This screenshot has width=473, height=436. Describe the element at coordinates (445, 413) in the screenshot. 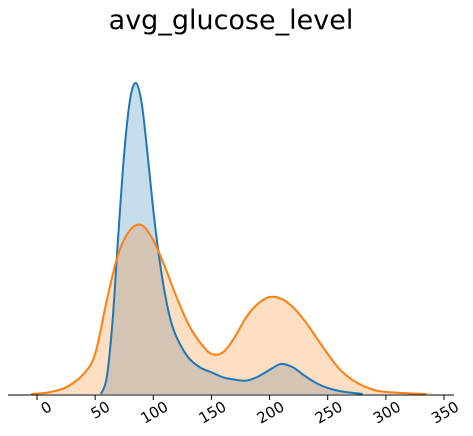

I see `x-tick-label: 350` at that location.